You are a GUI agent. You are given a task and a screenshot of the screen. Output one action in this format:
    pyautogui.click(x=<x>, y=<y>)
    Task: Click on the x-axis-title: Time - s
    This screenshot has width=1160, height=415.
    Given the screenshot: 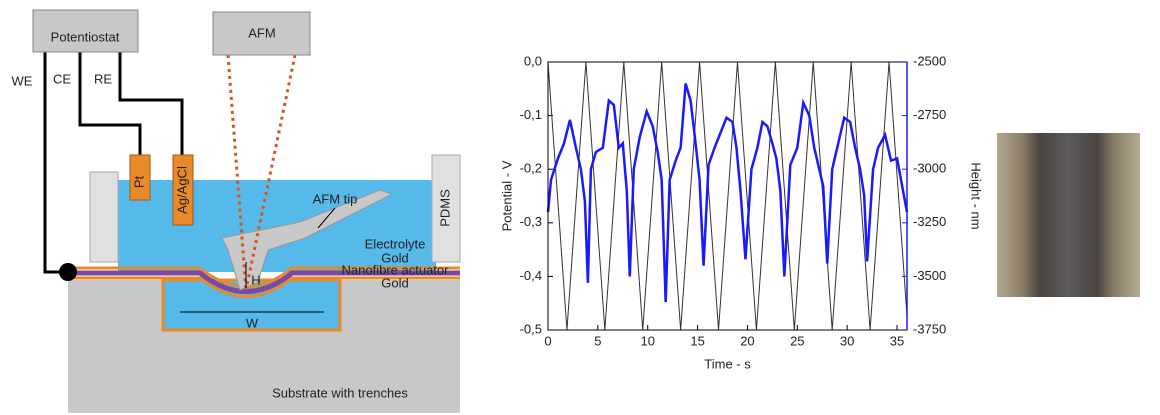 What is the action you would take?
    pyautogui.click(x=727, y=363)
    